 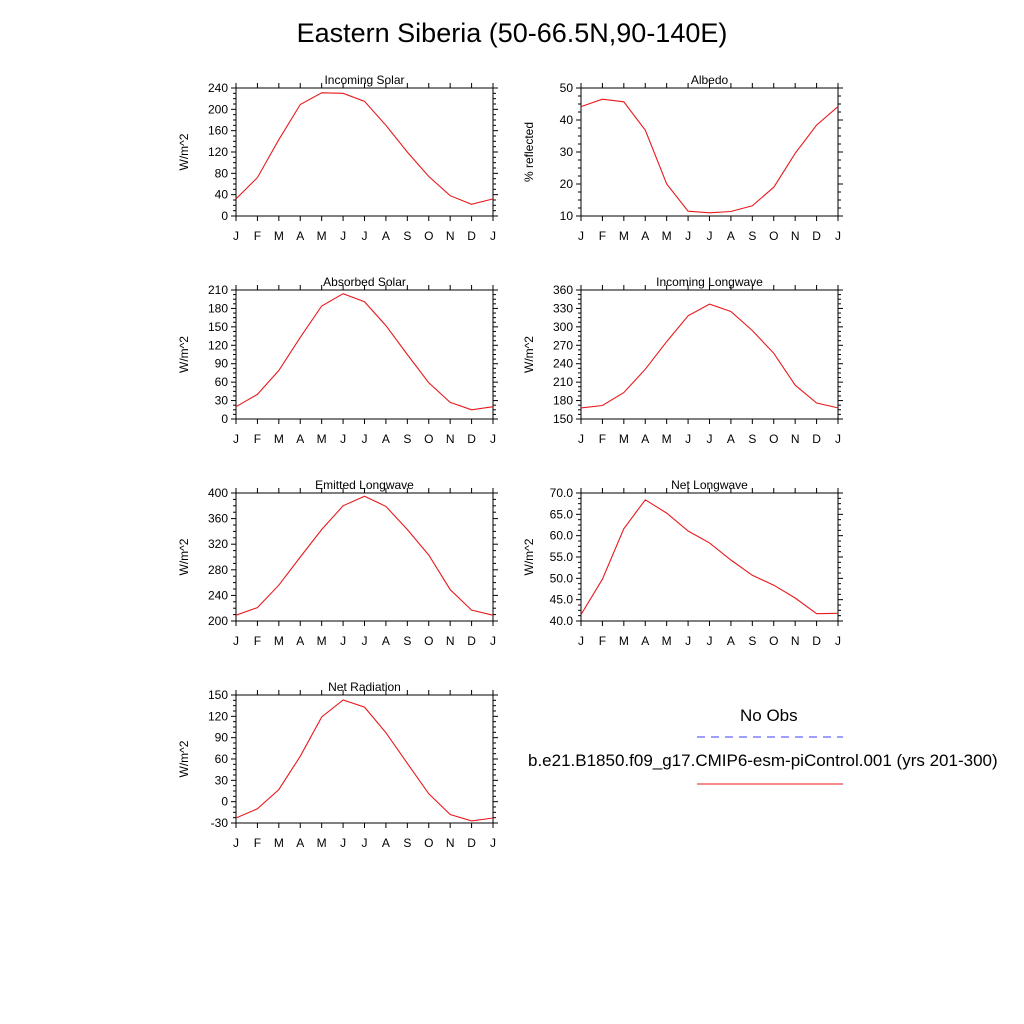 What do you see at coordinates (512, 33) in the screenshot?
I see `figure-title: Eastern Siberia (50-66.5N,90-140E)` at bounding box center [512, 33].